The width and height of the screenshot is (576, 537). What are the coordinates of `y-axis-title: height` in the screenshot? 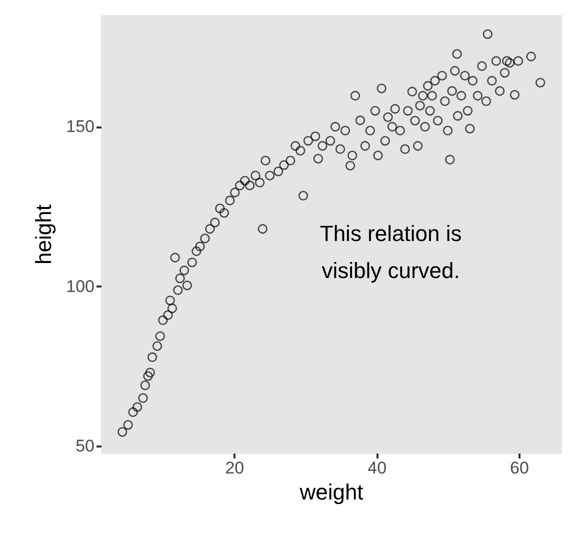 It's located at (43, 234).